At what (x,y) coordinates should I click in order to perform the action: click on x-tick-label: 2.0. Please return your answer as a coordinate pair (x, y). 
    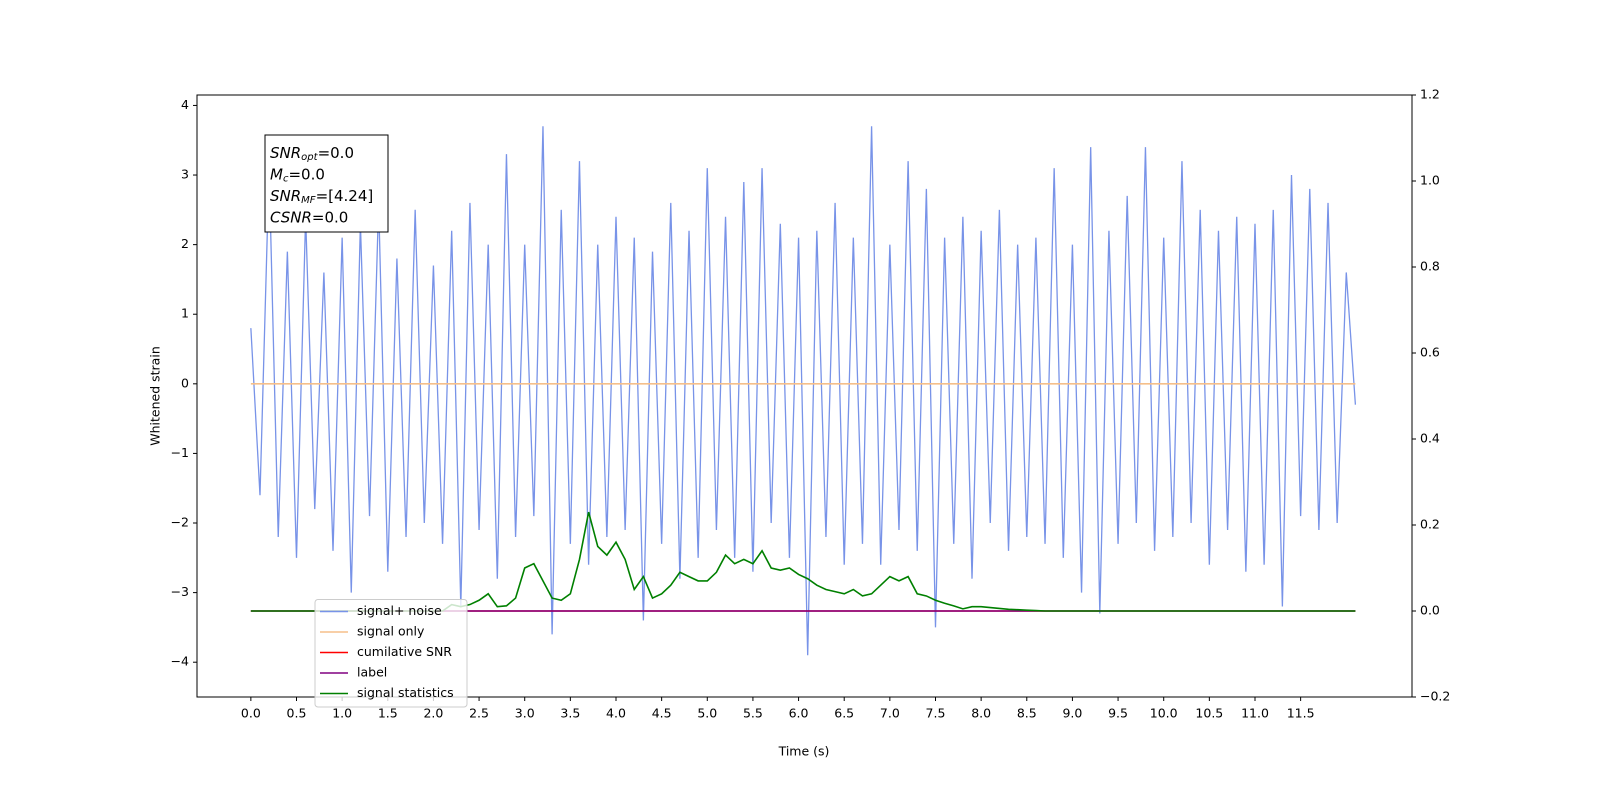
    Looking at the image, I should click on (433, 713).